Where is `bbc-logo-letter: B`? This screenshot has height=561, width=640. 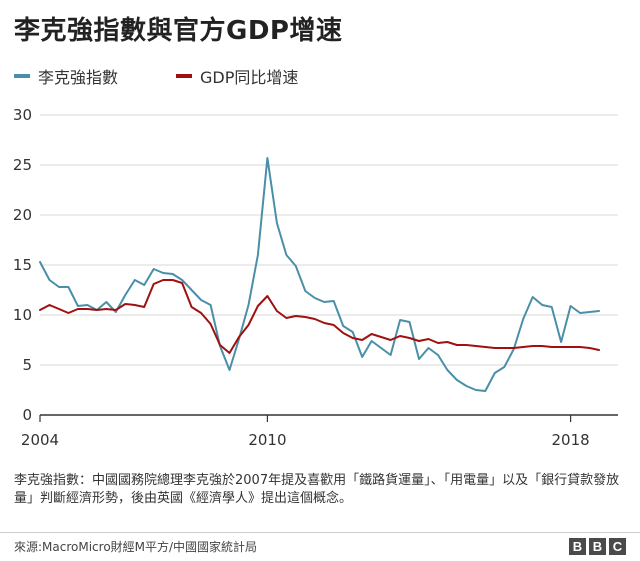 bbc-logo-letter: B is located at coordinates (577, 546).